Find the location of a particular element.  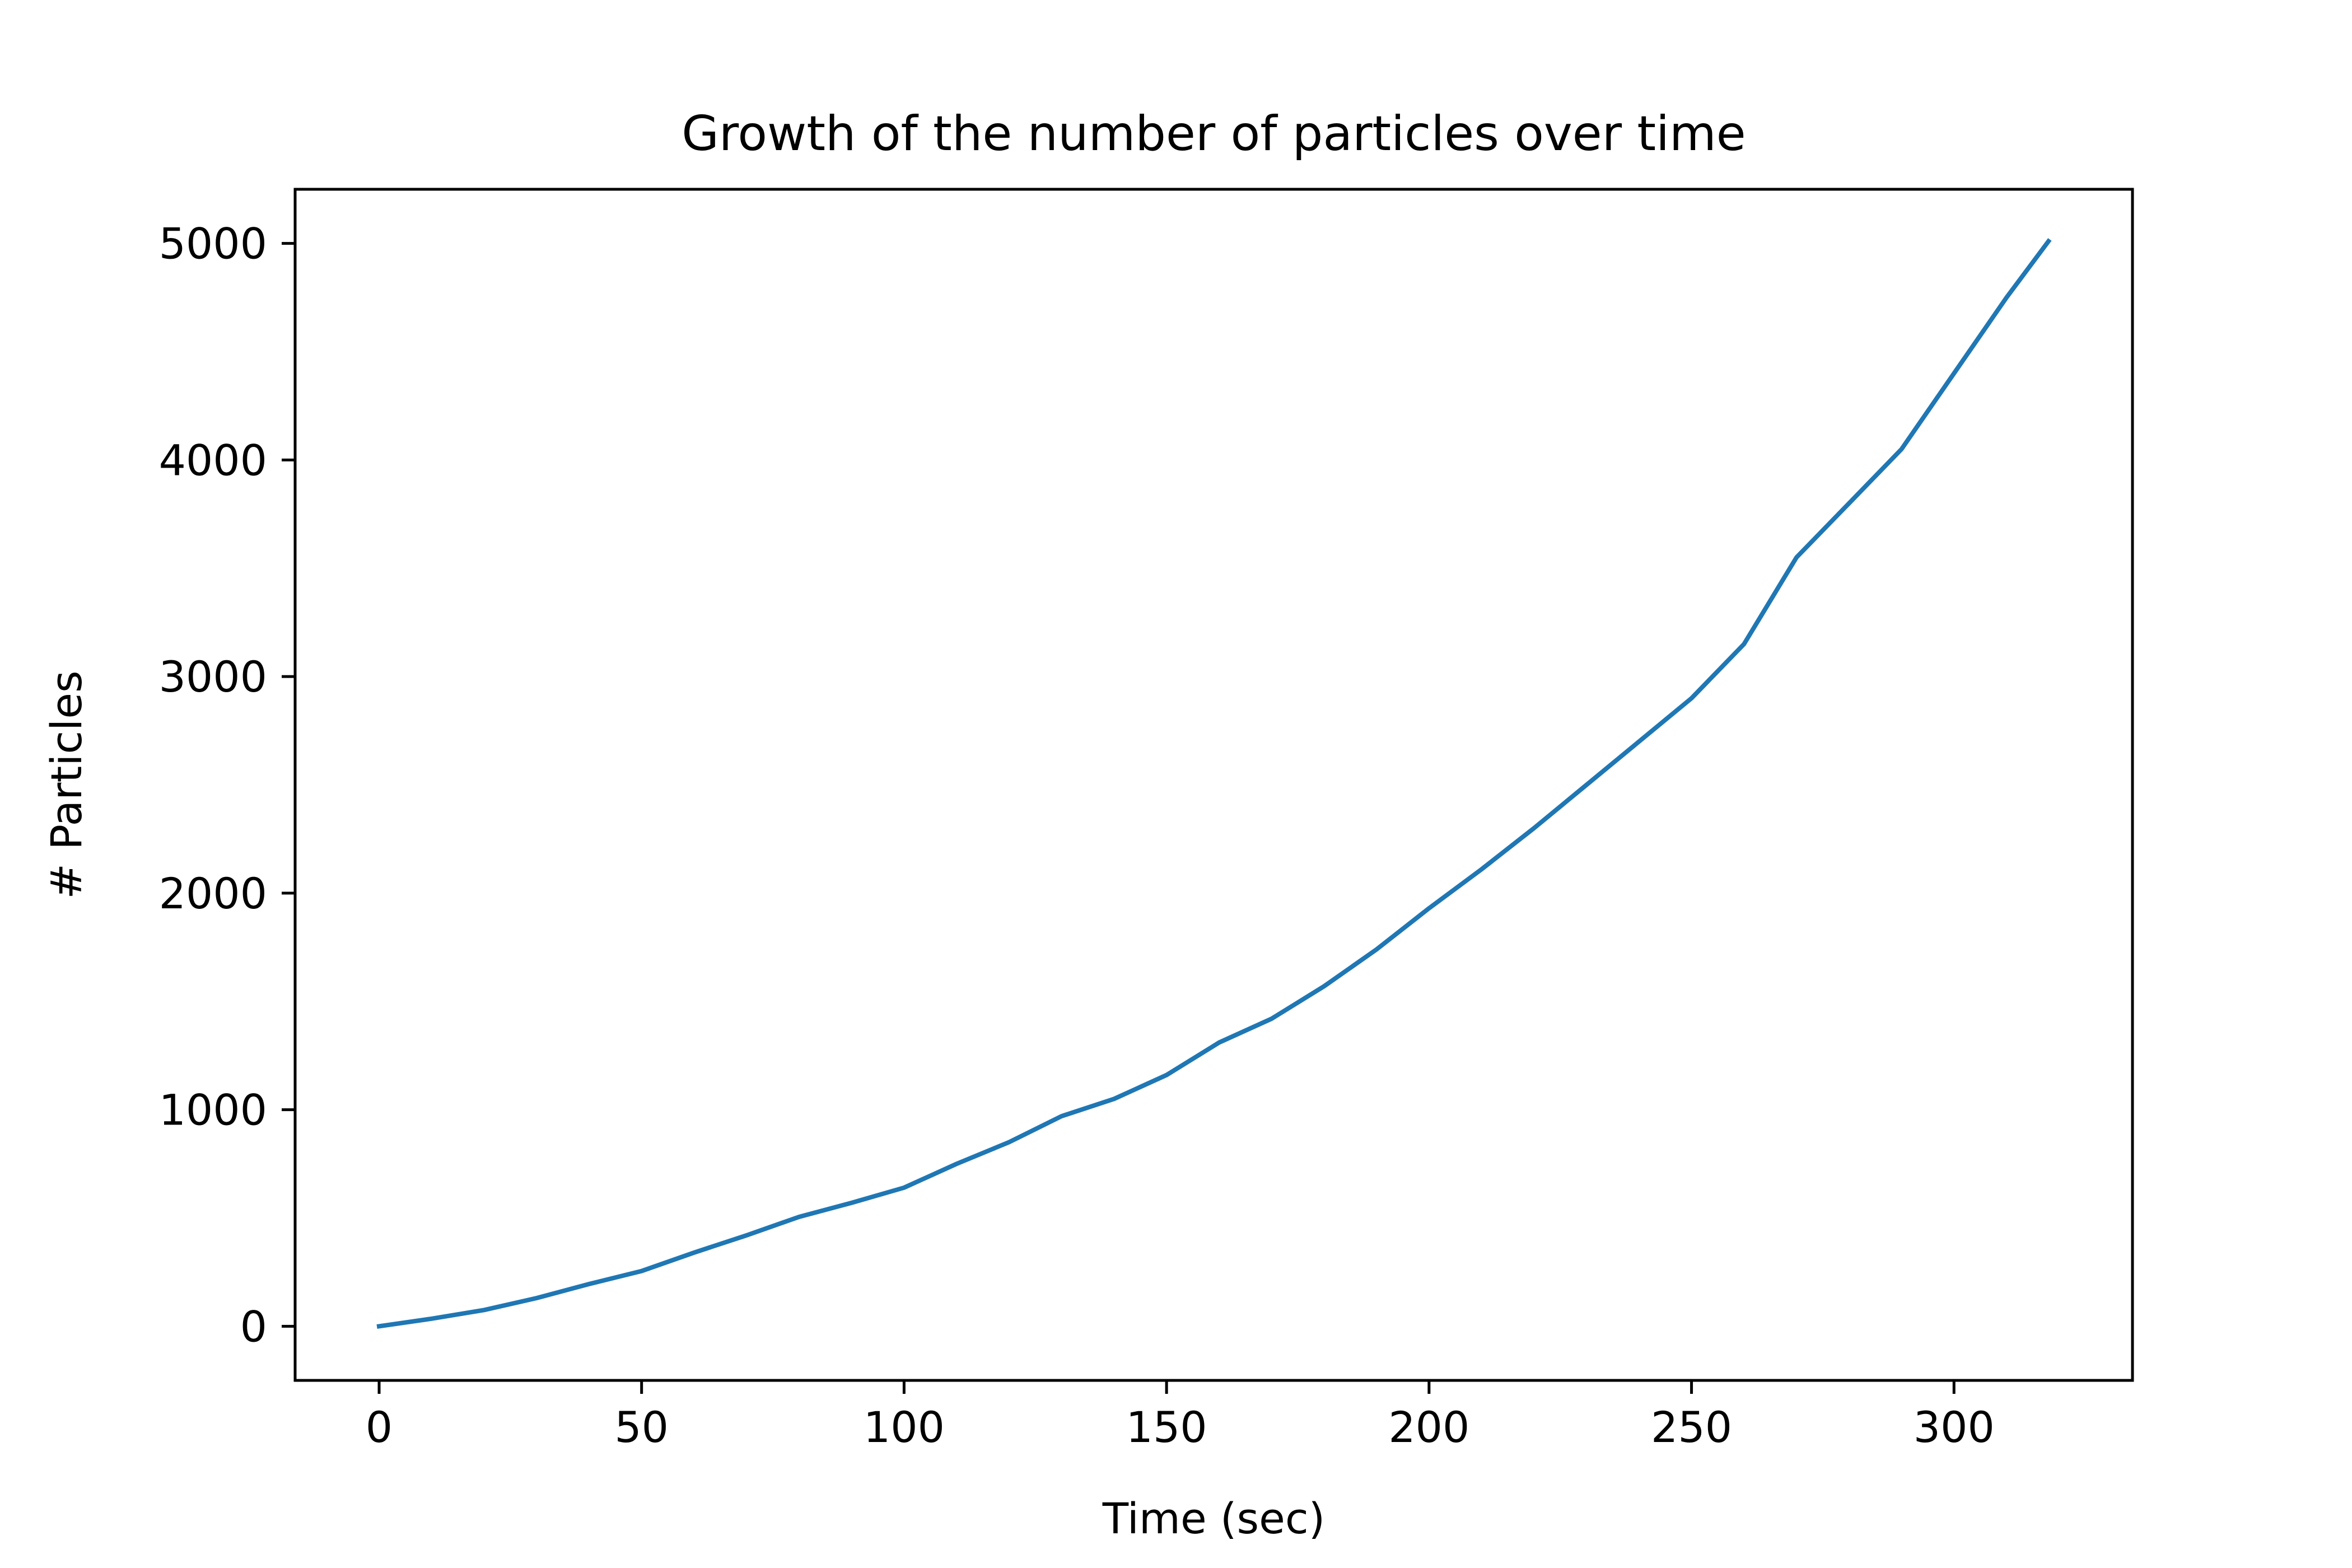

x-tick-label: 300 is located at coordinates (1955, 1427).